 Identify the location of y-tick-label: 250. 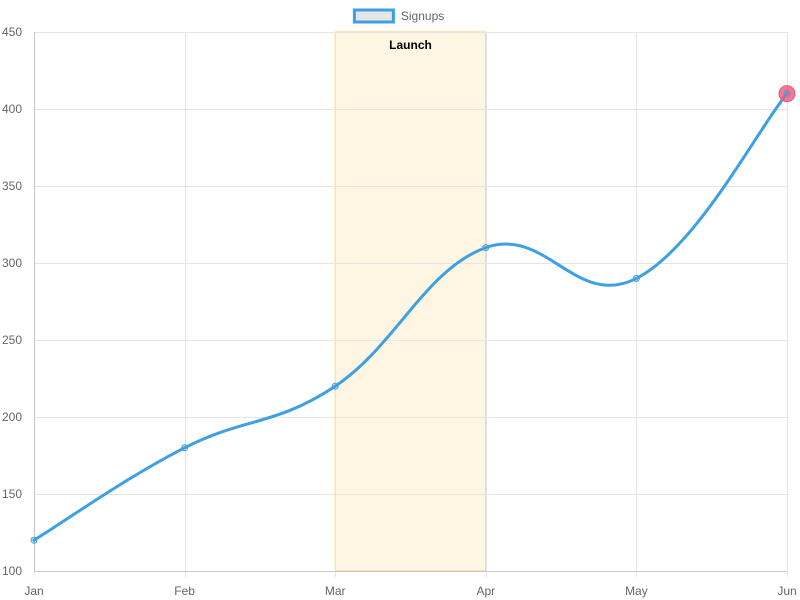
(12, 340).